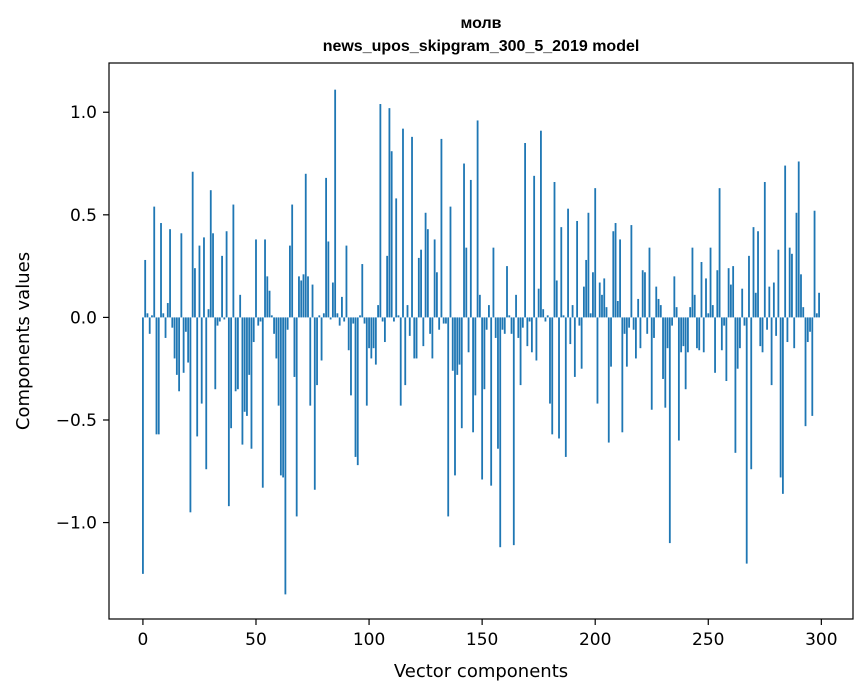 The height and width of the screenshot is (696, 867). What do you see at coordinates (481, 46) in the screenshot?
I see `chart-subtitle: news_upos_skipgram_300_5_2019 model` at bounding box center [481, 46].